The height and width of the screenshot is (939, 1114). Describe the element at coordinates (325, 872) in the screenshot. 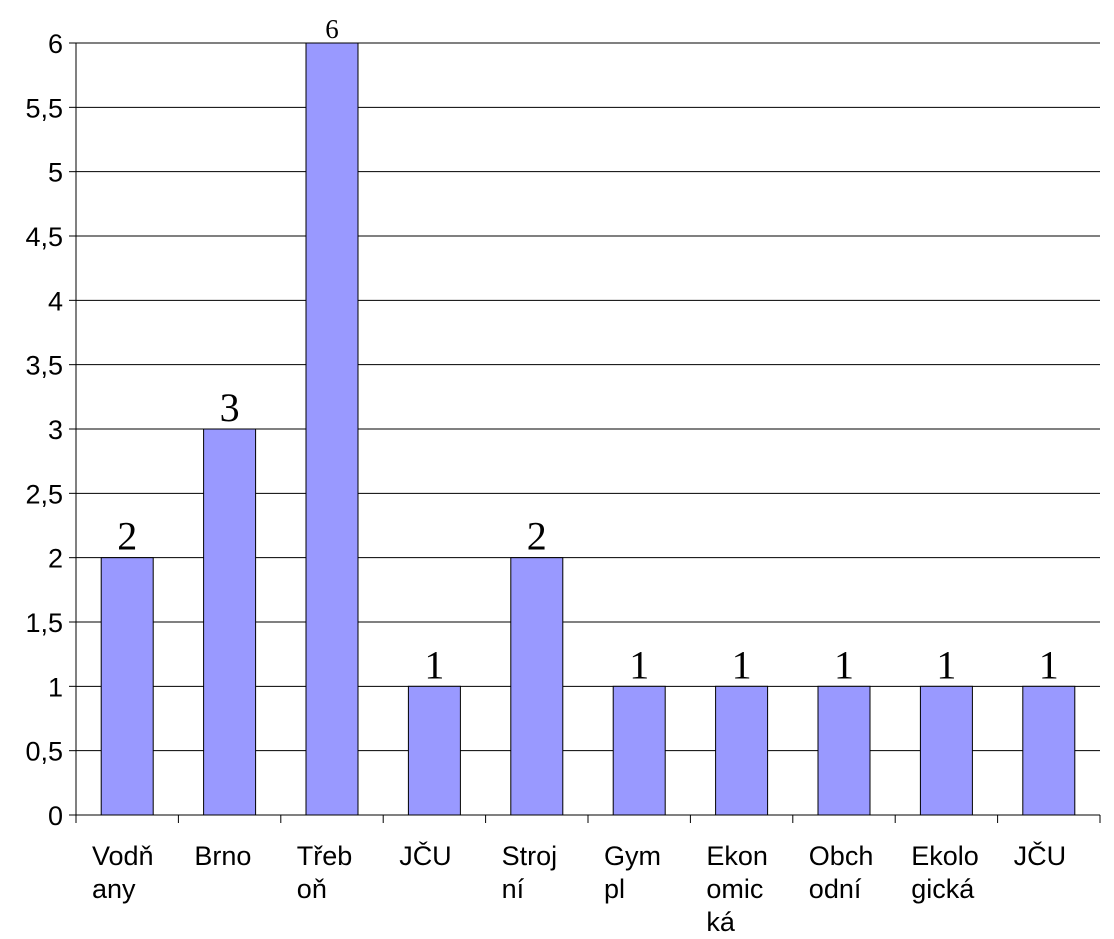

I see `x-category-label: Třeb oň` at that location.